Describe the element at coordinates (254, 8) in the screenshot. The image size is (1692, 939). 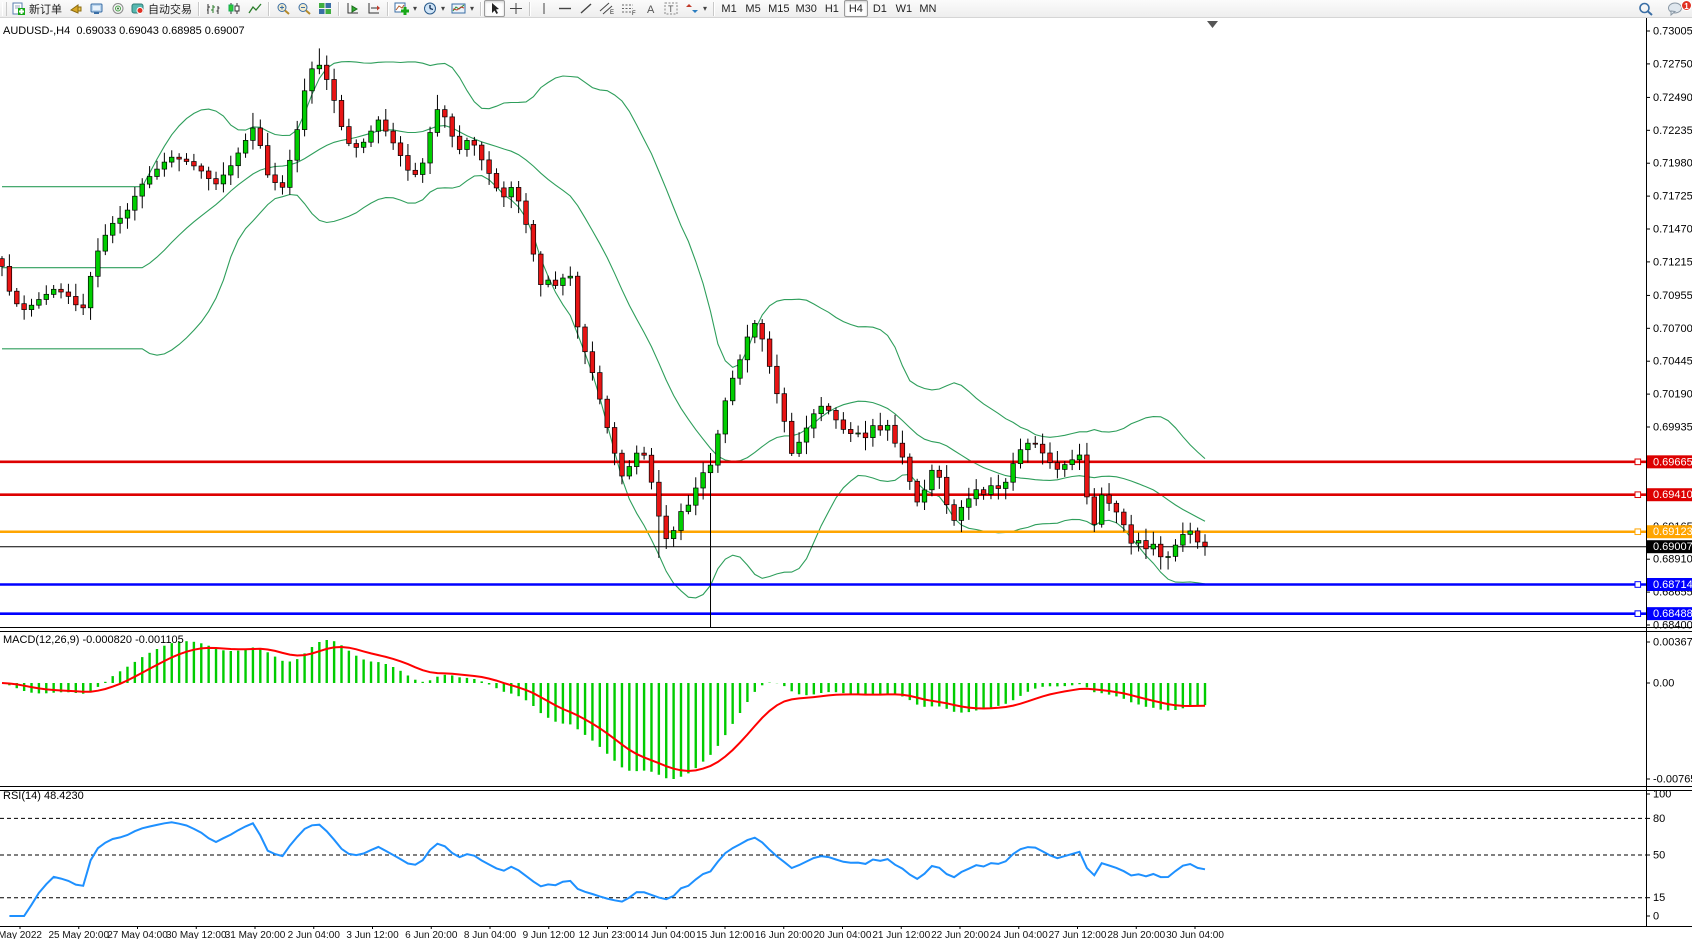
I see `line-chart-button` at that location.